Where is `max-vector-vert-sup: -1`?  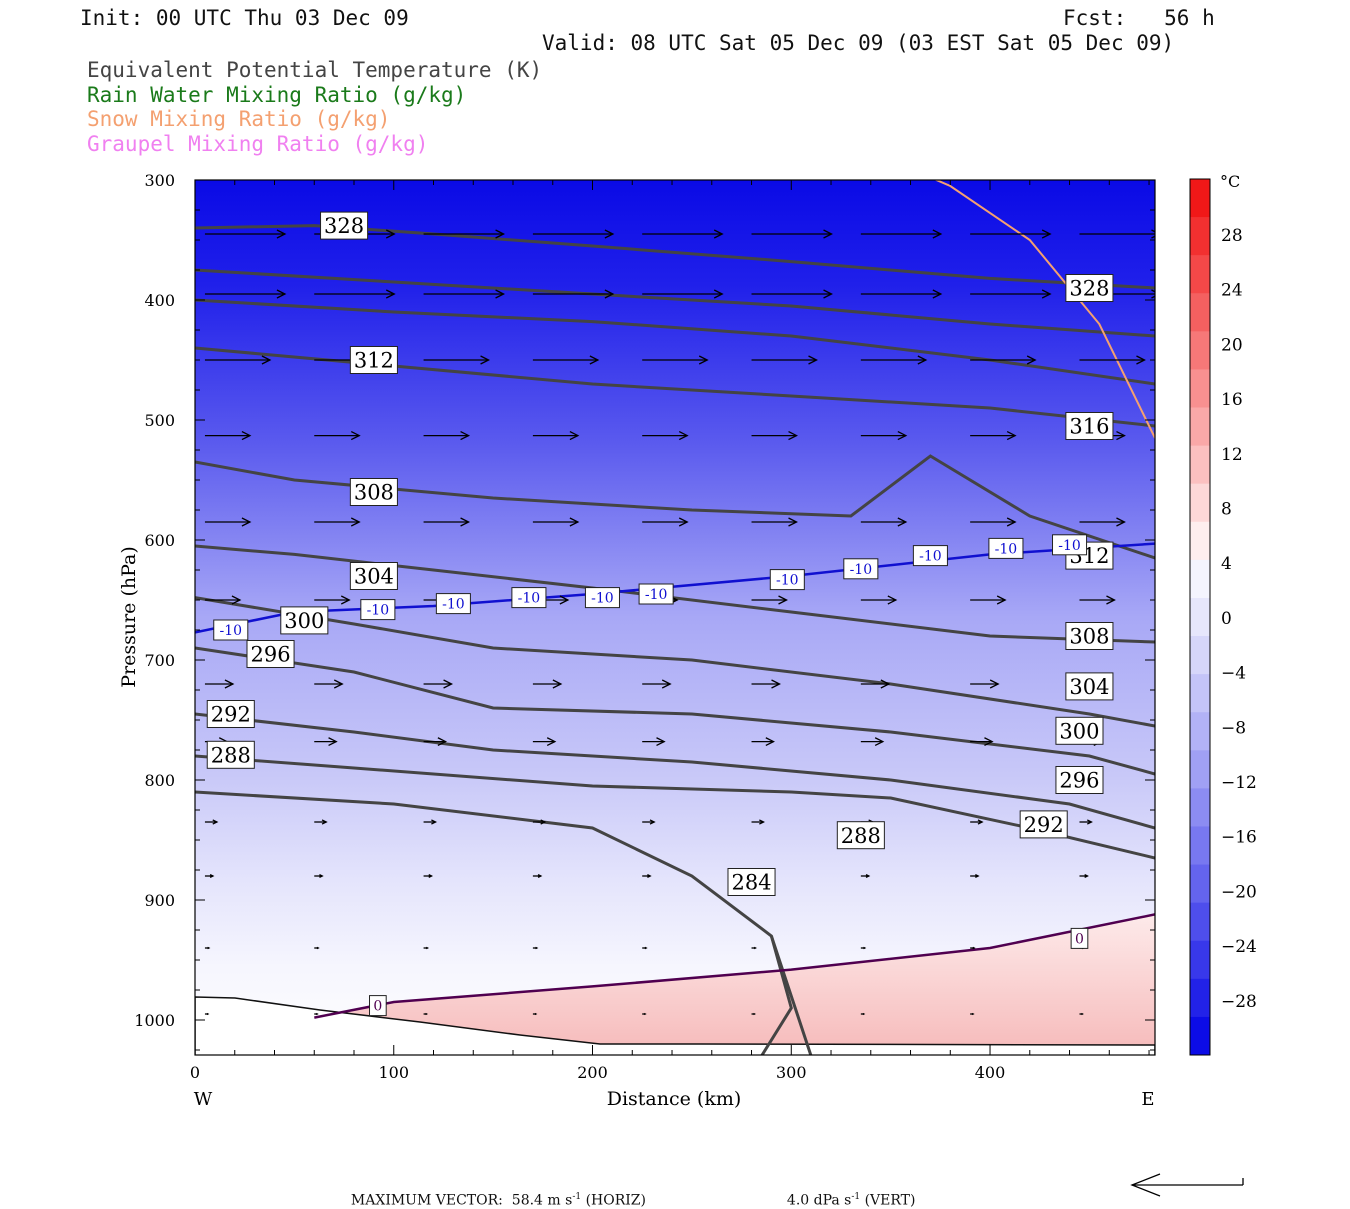 max-vector-vert-sup: -1 is located at coordinates (856, 1197).